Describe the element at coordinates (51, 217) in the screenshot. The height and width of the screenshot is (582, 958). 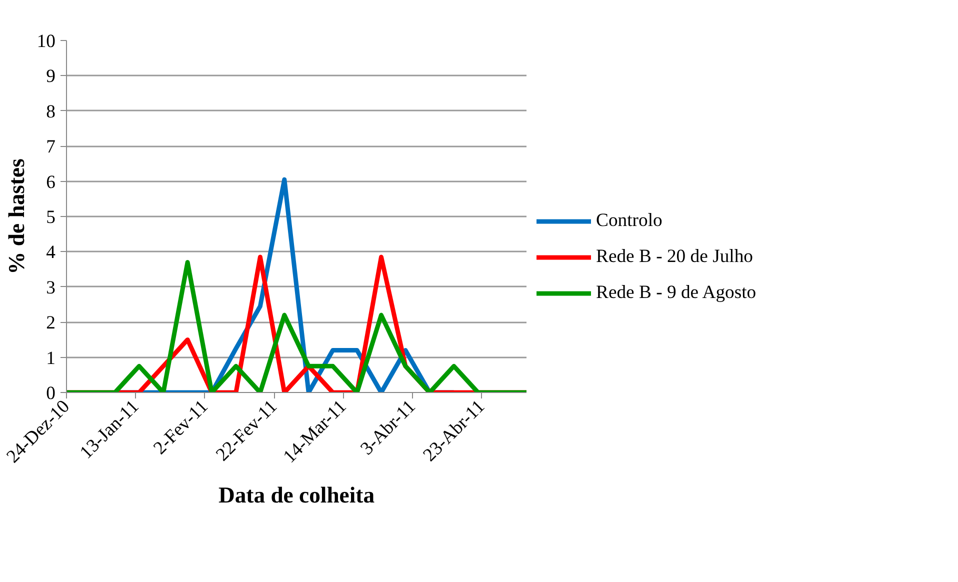
I see `y-tick-label: 5` at that location.